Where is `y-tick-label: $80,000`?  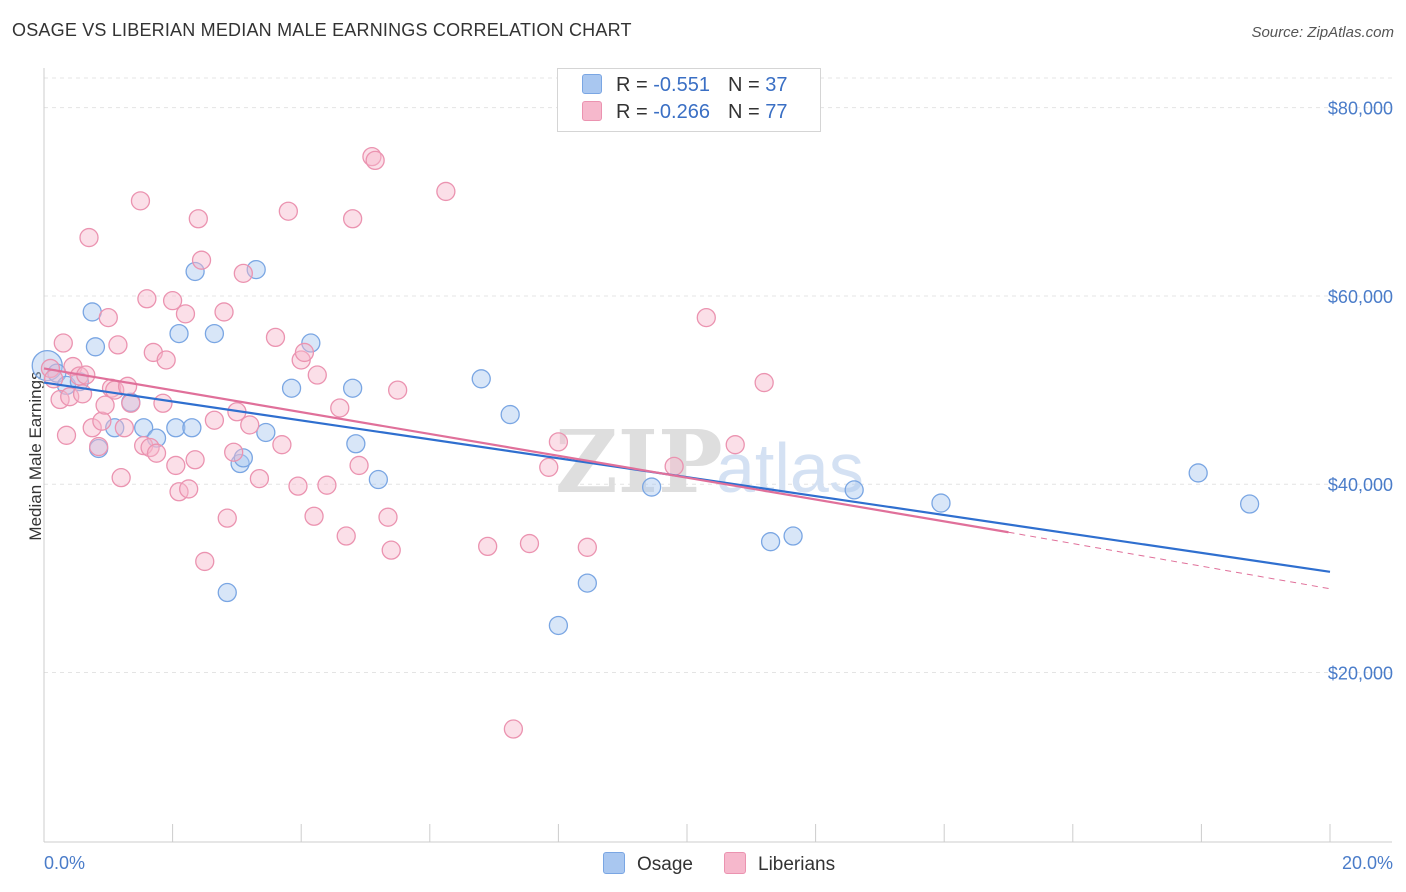 y-tick-label: $80,000 is located at coordinates (1360, 109).